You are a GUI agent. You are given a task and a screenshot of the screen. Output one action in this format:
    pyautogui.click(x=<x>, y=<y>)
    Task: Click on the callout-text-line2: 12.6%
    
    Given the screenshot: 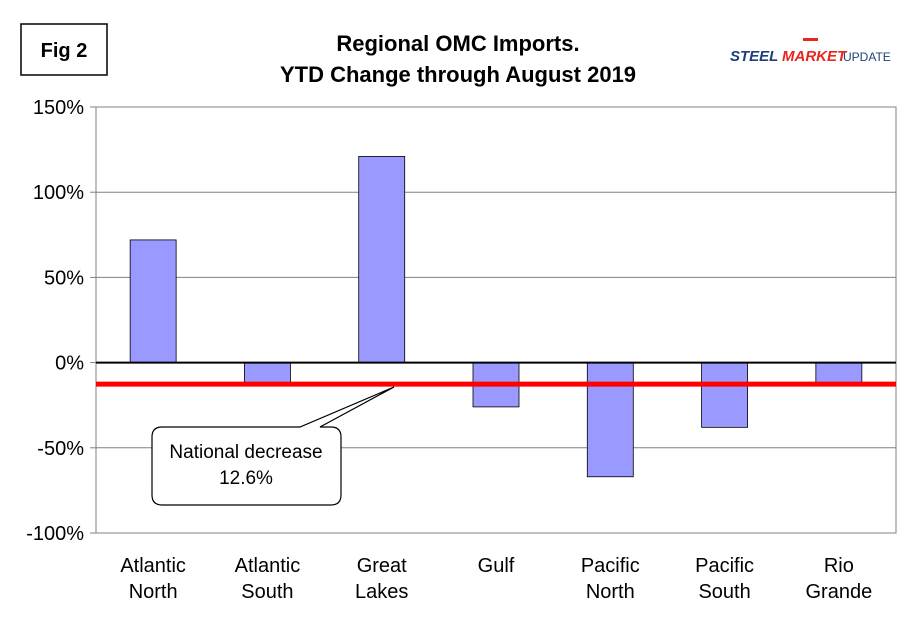 What is the action you would take?
    pyautogui.click(x=246, y=478)
    